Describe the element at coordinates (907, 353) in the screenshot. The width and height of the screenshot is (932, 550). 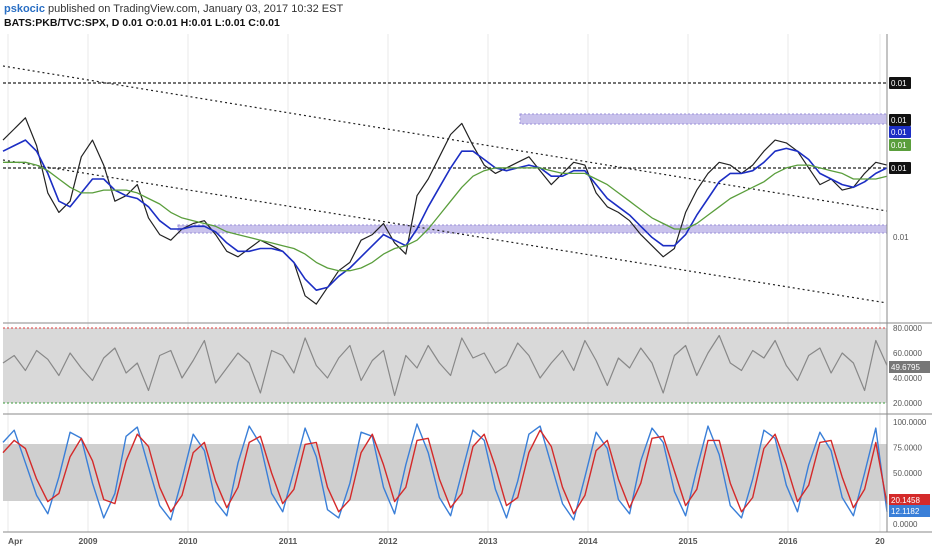
I see `rsi-tick-label: 60.0000` at that location.